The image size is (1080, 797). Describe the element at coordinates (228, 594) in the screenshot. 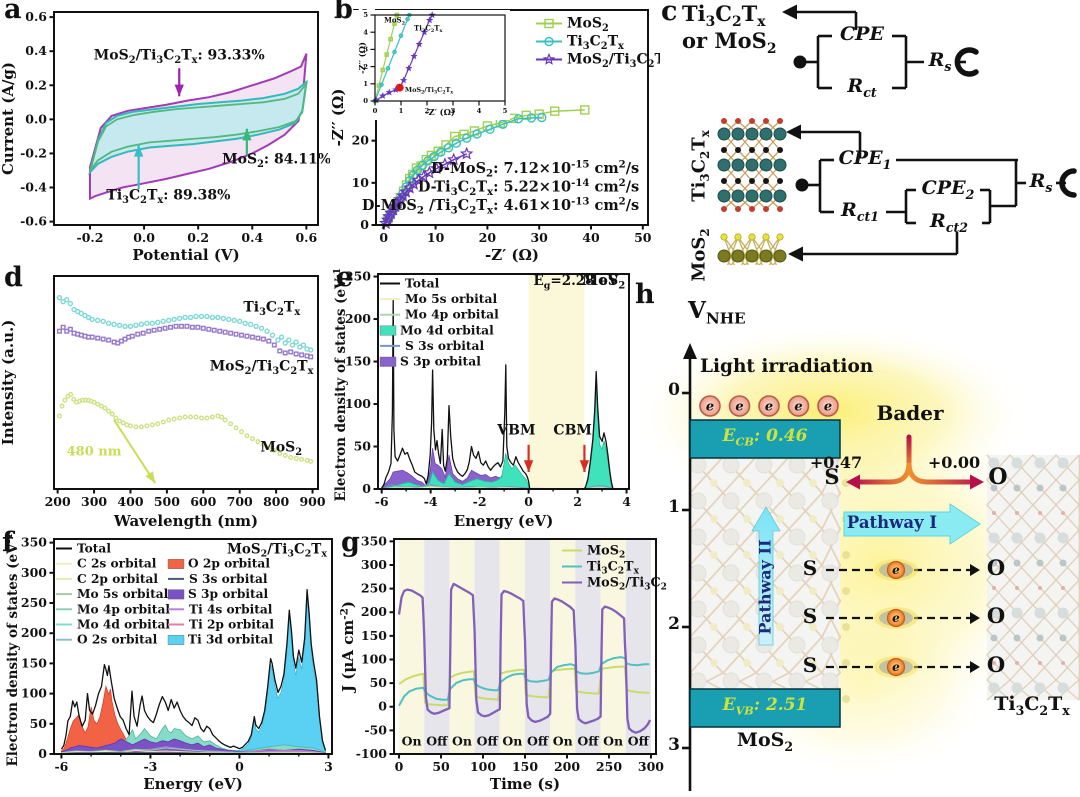

I see `svg-text: S 3p orbital` at that location.